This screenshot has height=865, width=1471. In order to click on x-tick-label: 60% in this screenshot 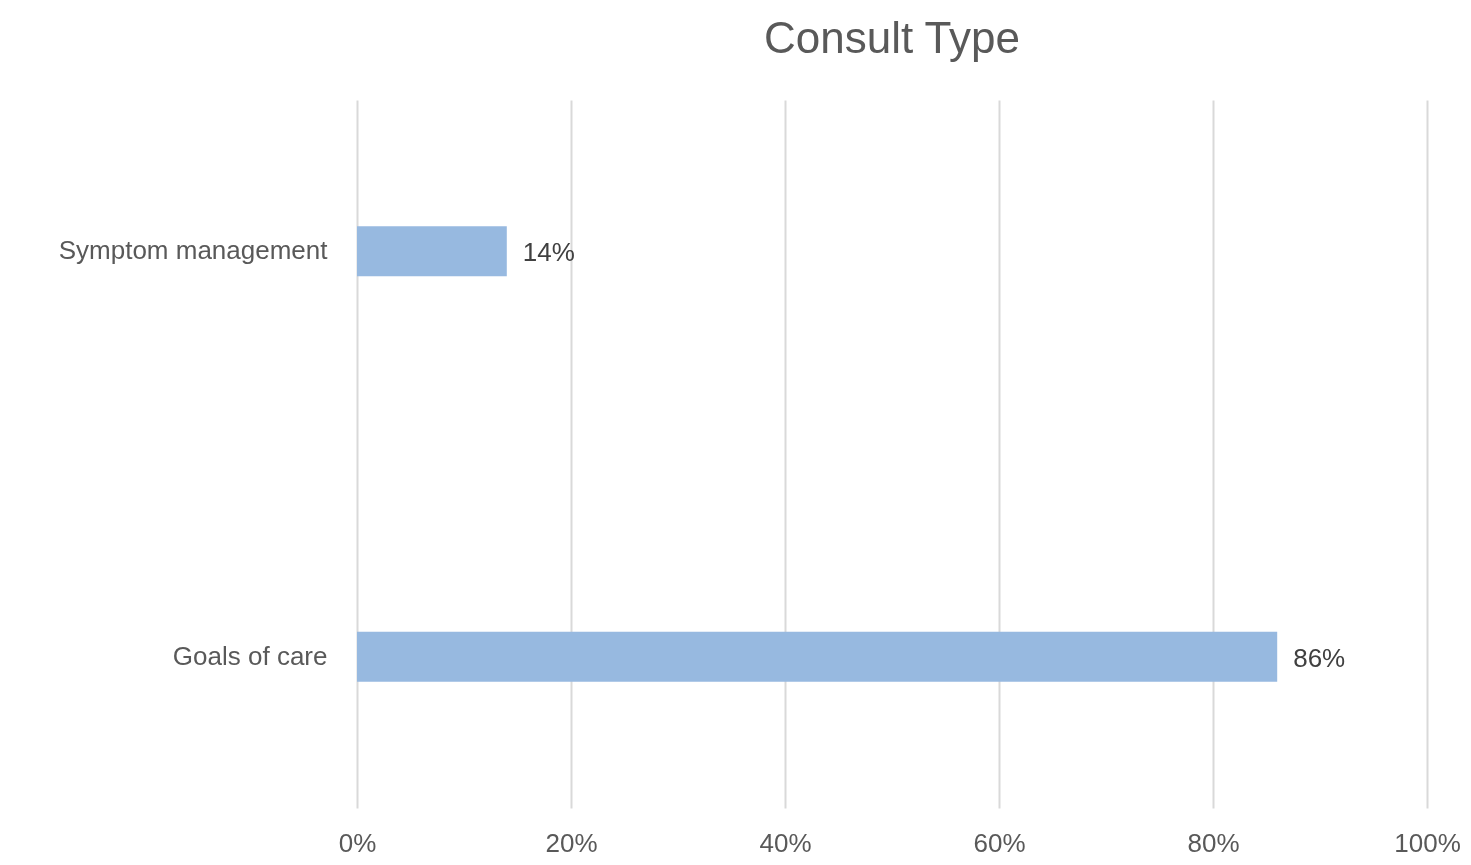, I will do `click(999, 842)`.